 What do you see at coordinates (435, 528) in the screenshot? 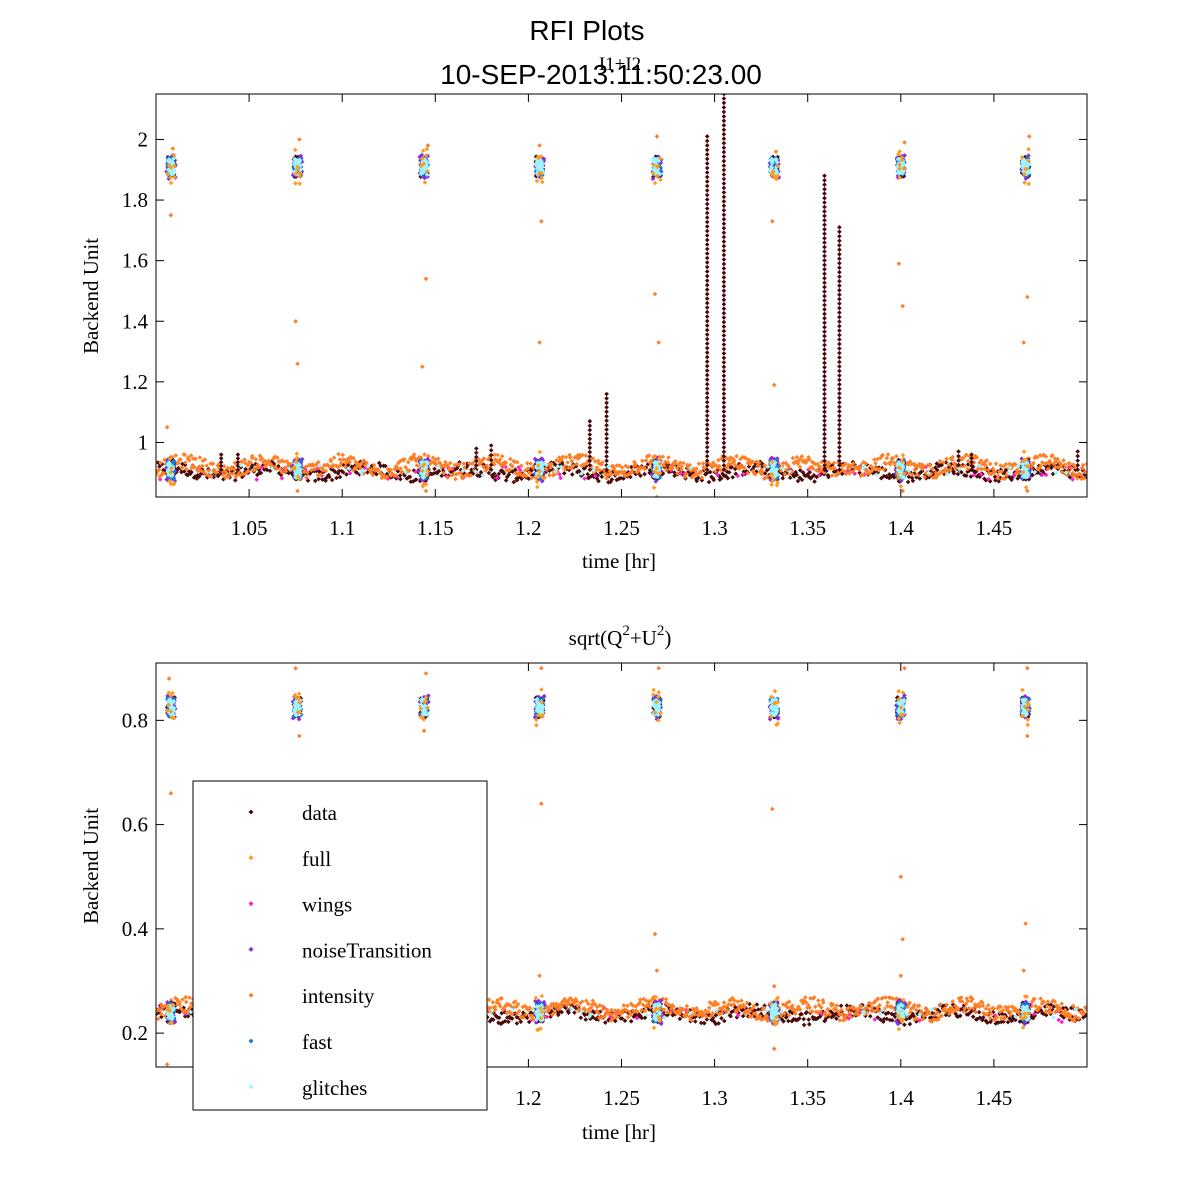
I see `x-tick-label: 1.15` at bounding box center [435, 528].